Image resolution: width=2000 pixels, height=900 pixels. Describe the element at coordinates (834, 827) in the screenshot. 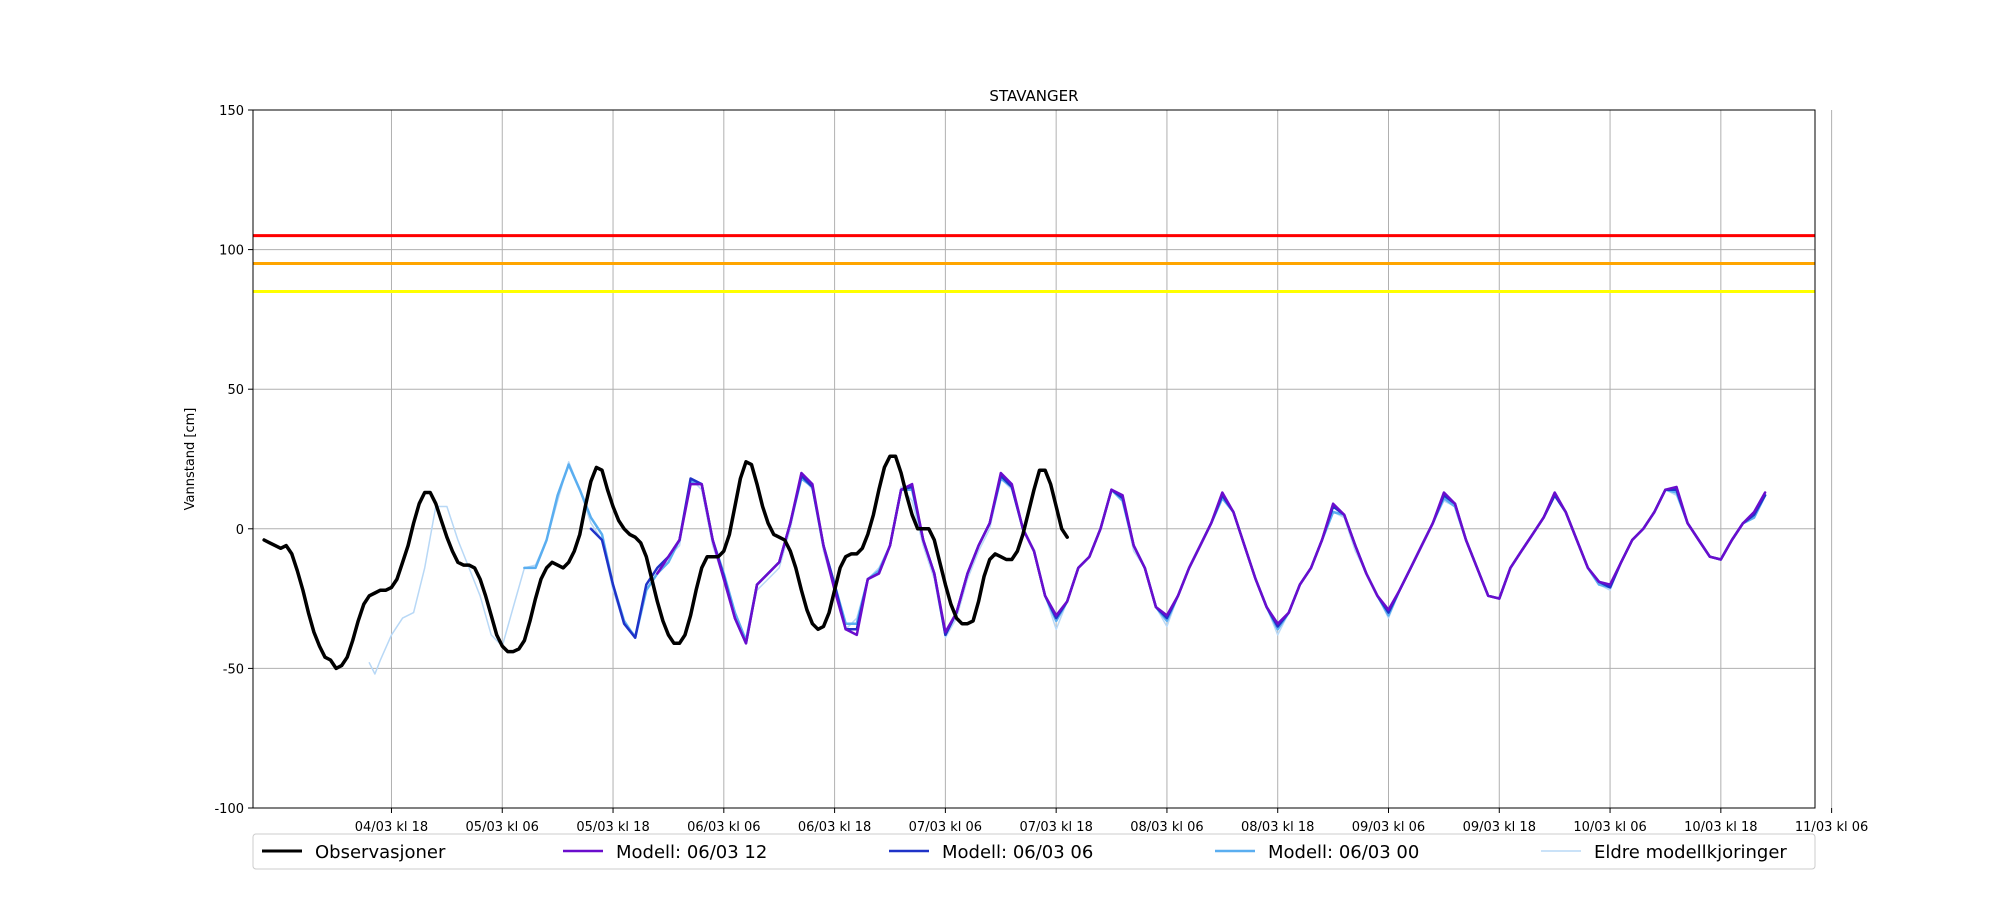

I see `x-tick-label: 06/03 kl 18` at that location.